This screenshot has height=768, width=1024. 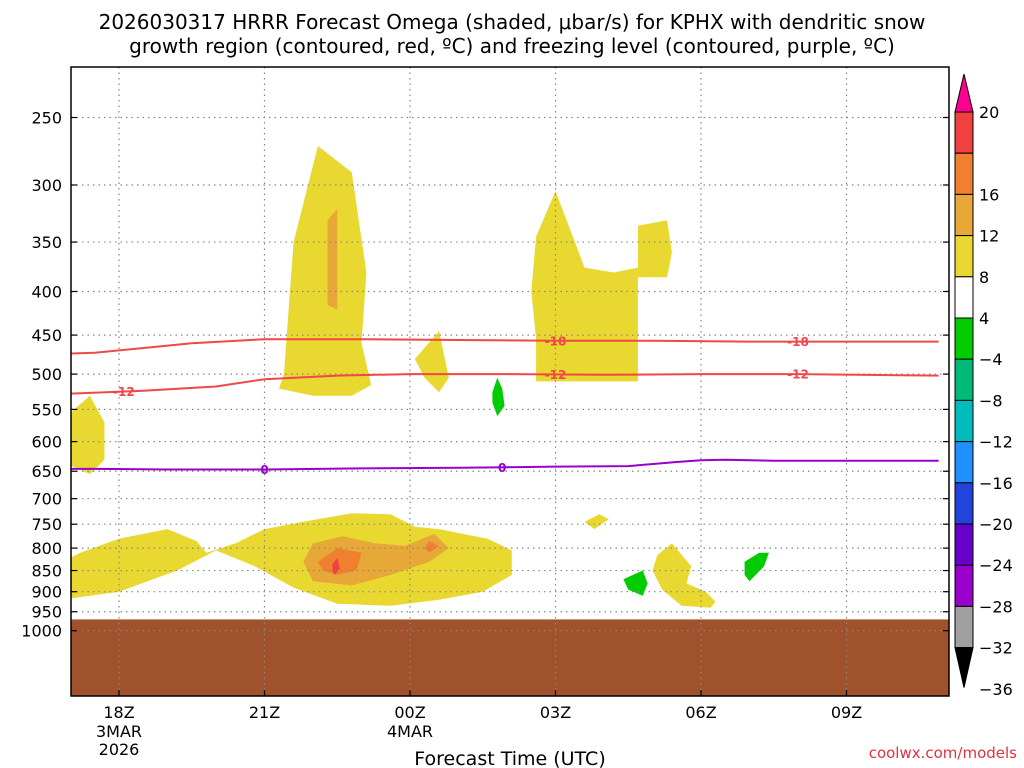 I want to click on colorbar-label: −16, so click(x=996, y=483).